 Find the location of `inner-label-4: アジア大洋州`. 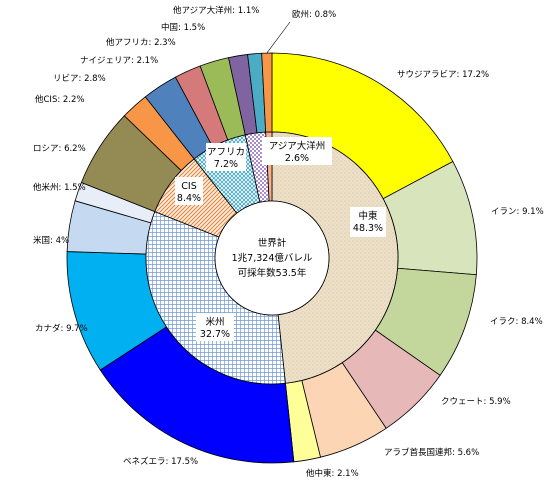

inner-label-4: アジア大洋州 is located at coordinates (297, 146).